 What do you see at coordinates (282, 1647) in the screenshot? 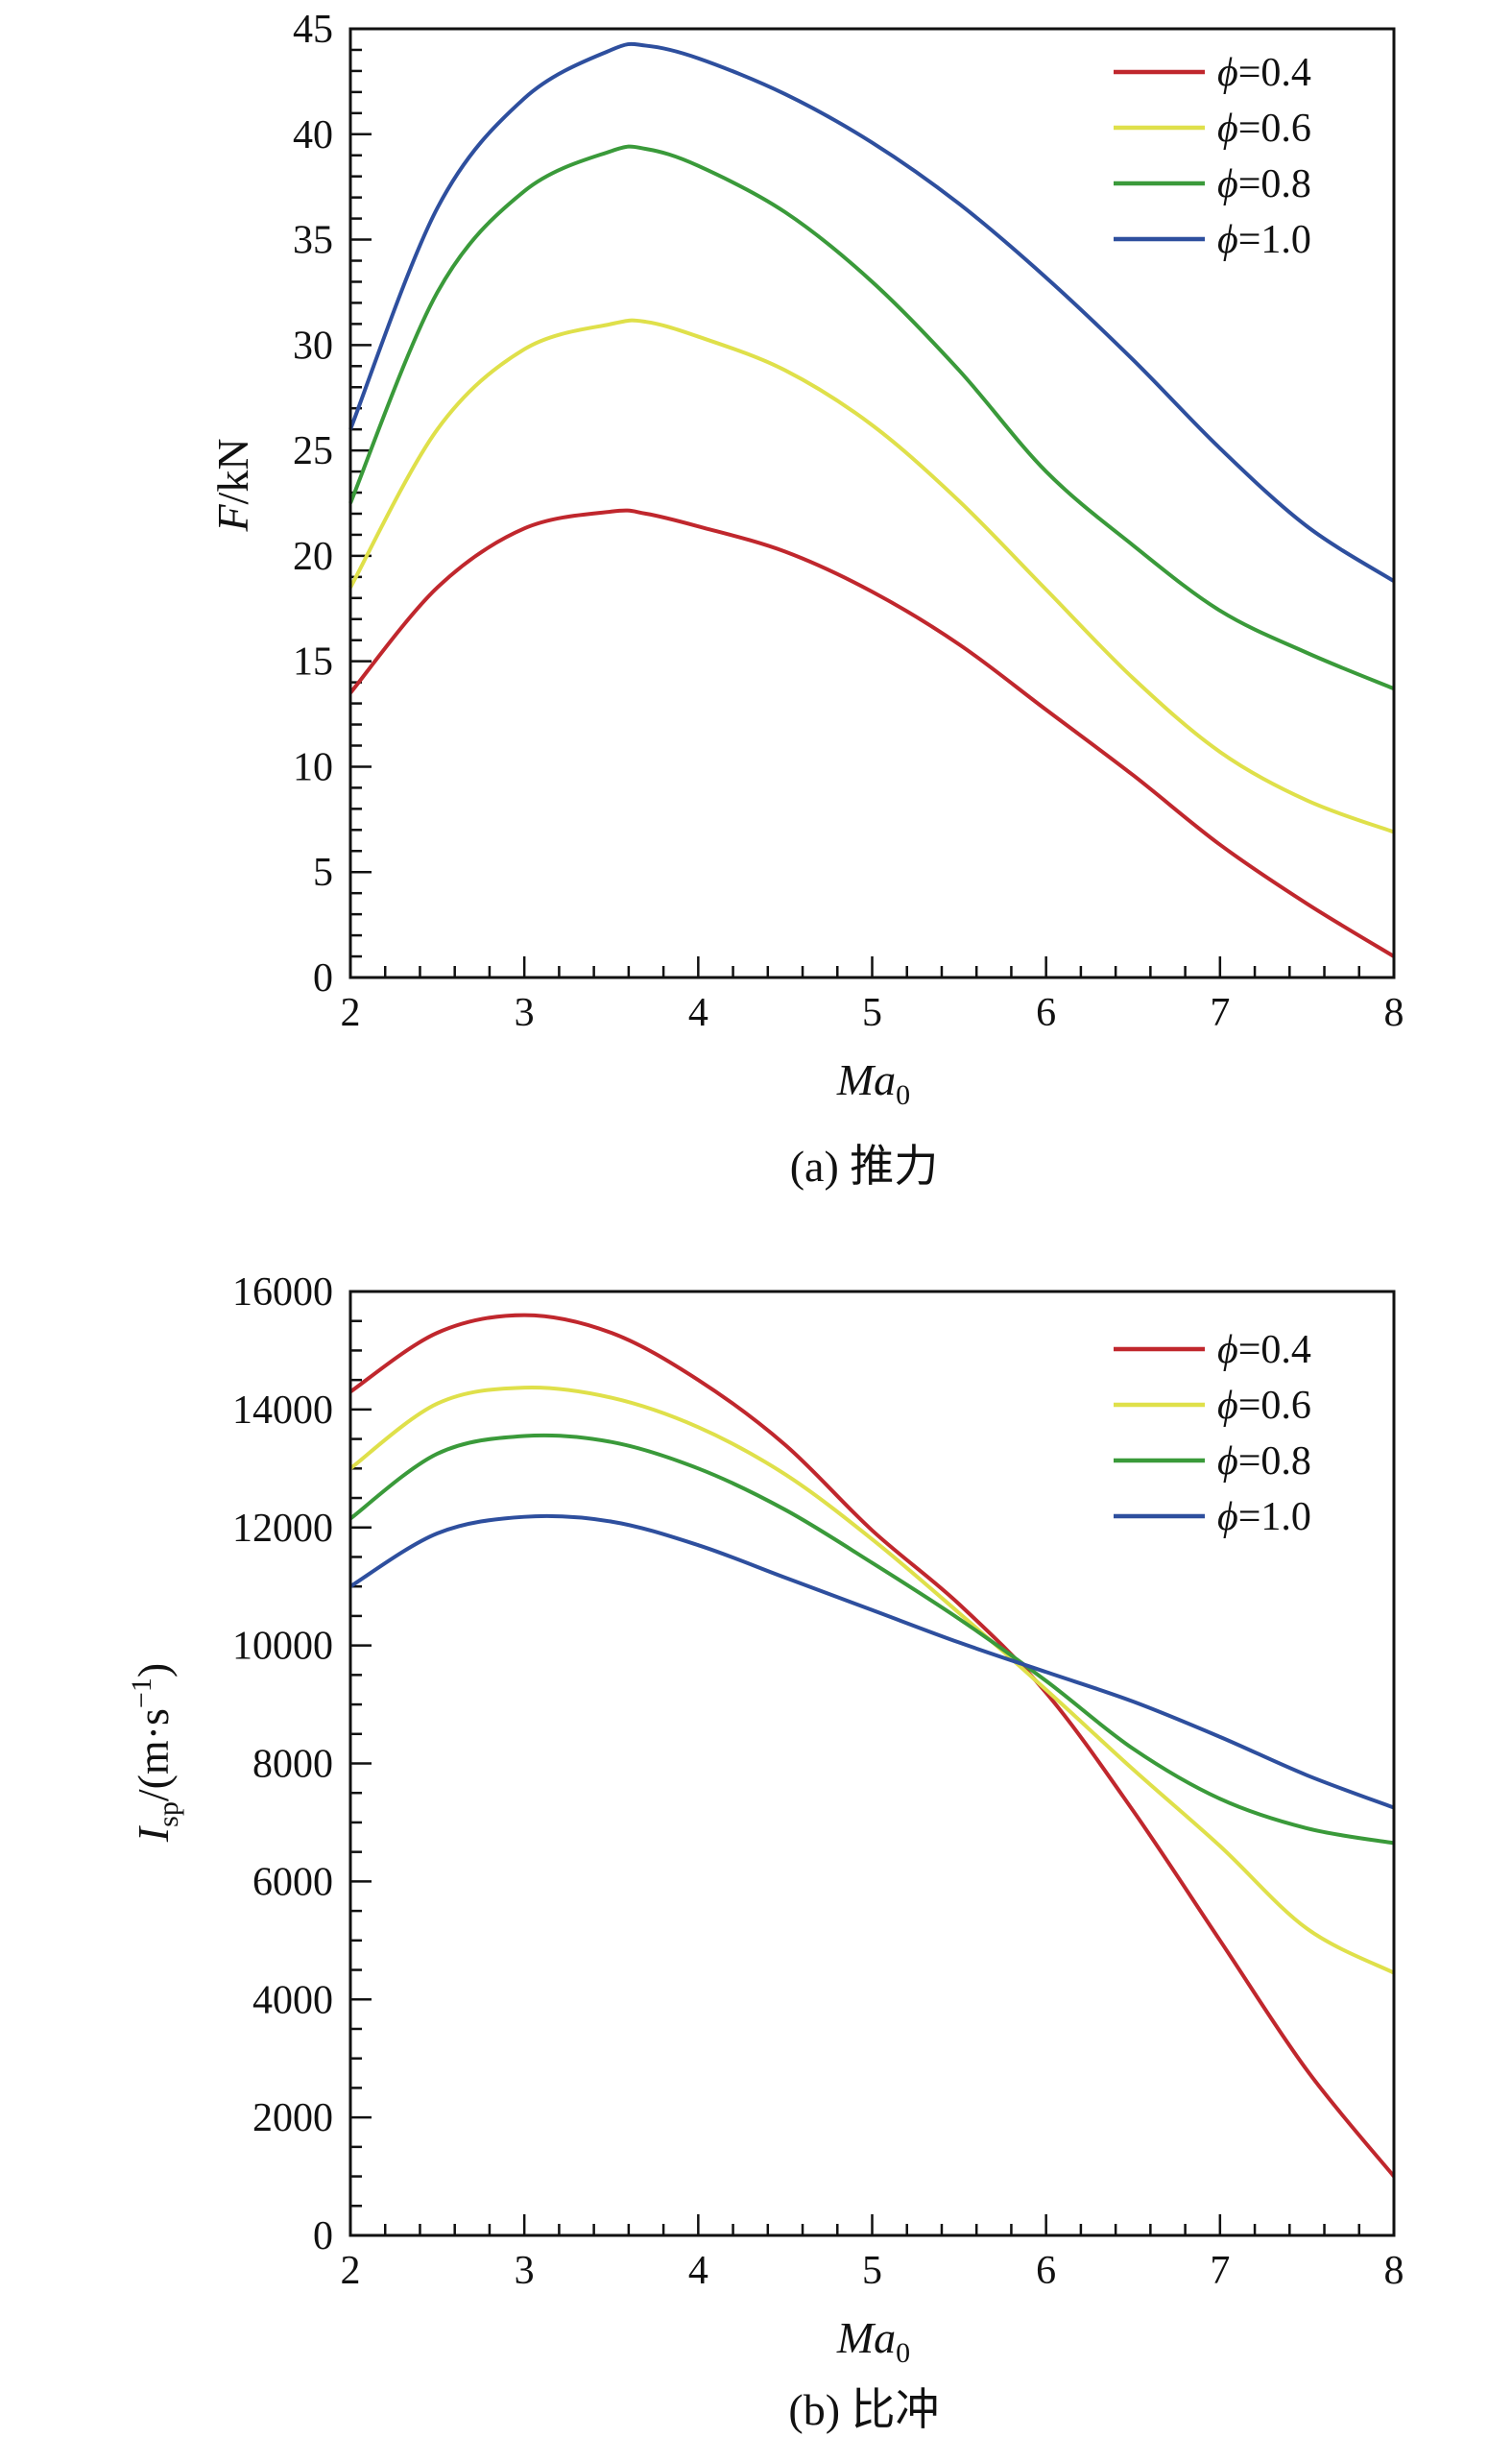
I see `y-tick-label: 10000` at bounding box center [282, 1647].